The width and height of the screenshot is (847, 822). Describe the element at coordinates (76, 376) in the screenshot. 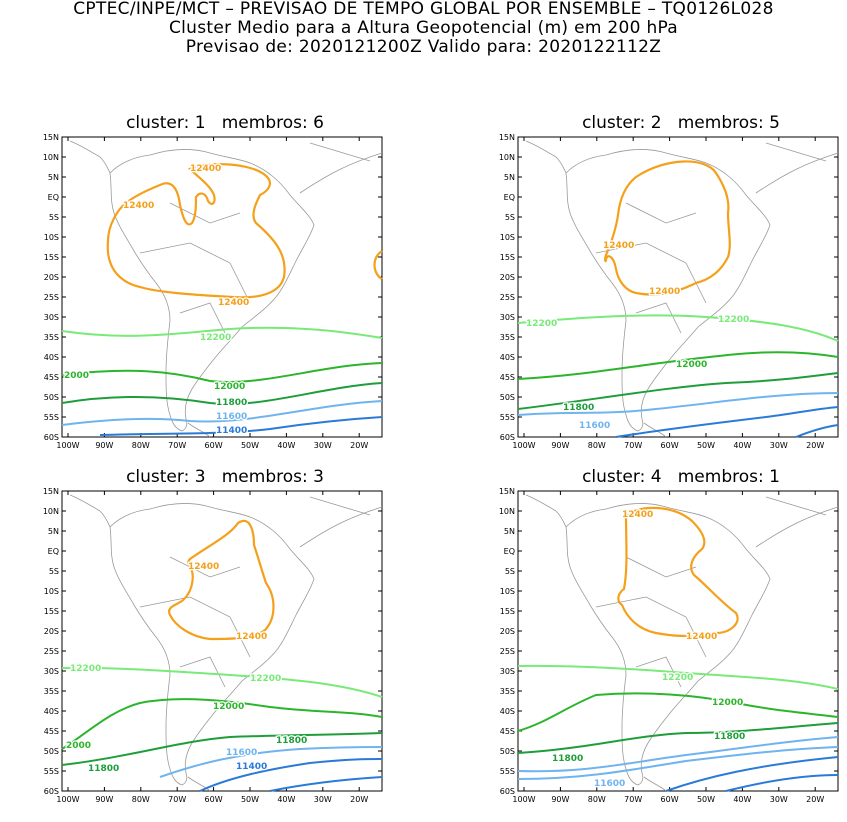

I see `label-12000: 2000` at that location.